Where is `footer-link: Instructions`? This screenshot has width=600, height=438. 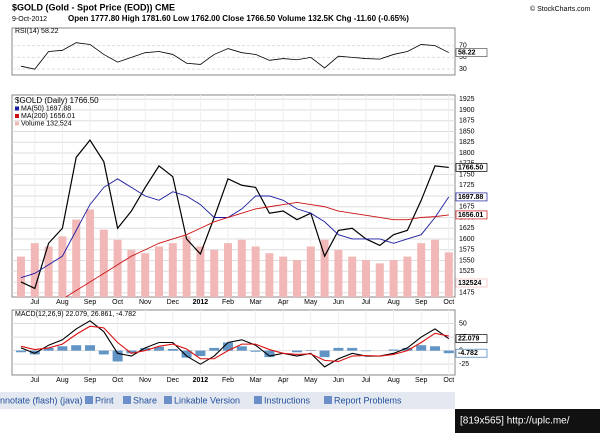 footer-link: Instructions is located at coordinates (287, 400).